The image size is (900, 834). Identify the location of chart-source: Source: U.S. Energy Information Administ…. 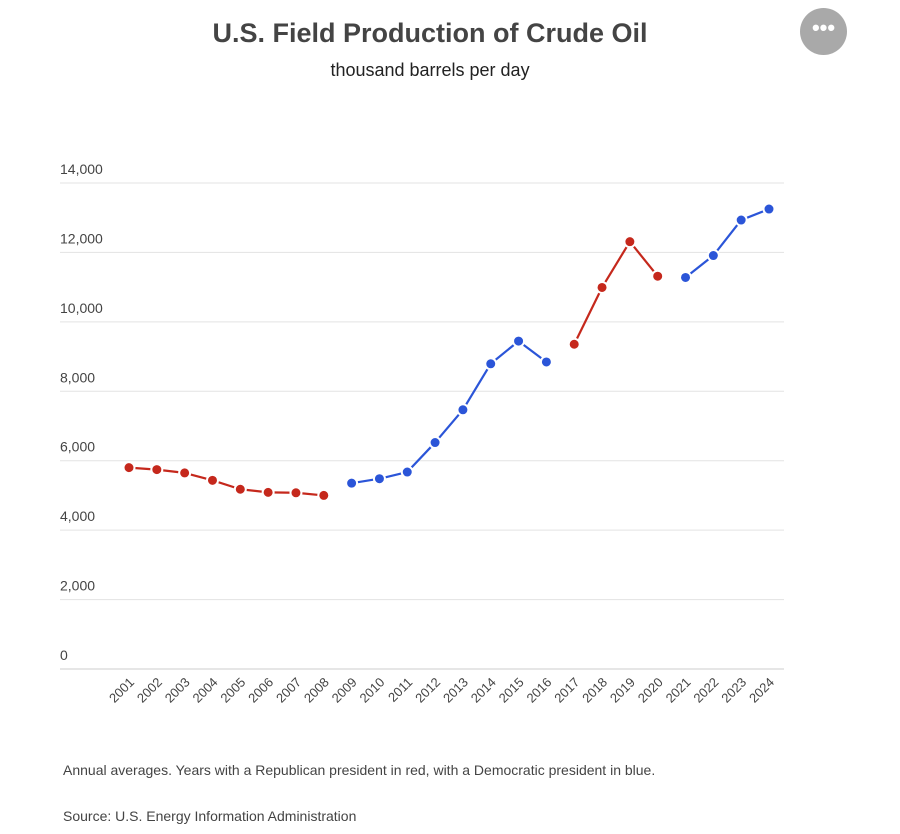
(210, 816).